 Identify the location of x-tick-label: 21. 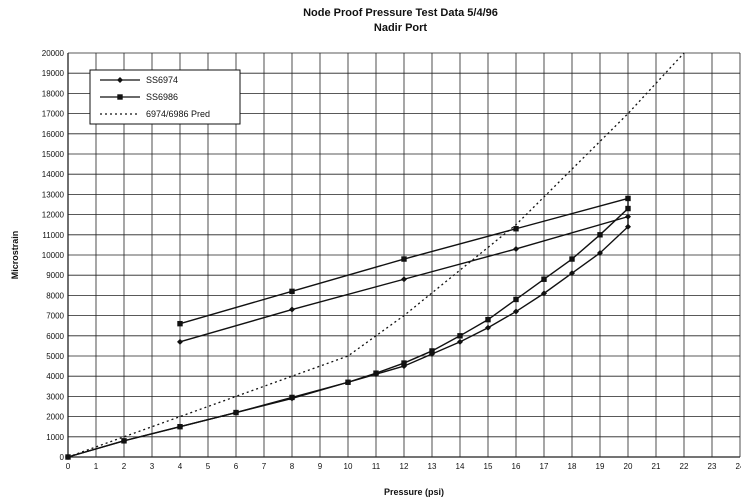
(656, 466).